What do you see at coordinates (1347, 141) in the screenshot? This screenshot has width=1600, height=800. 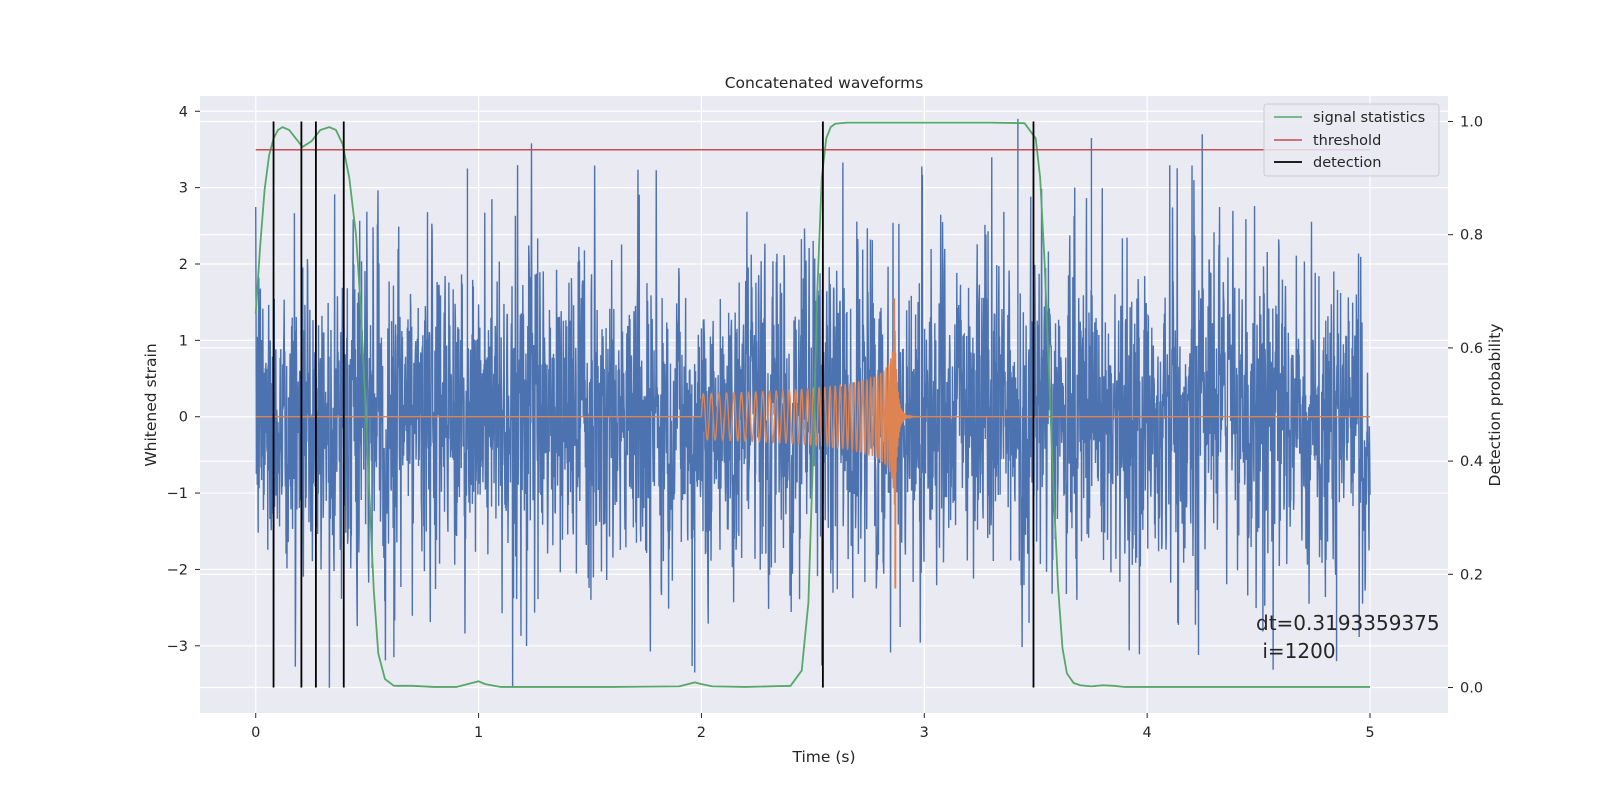 I see `legend-label-threshold: threshold` at bounding box center [1347, 141].